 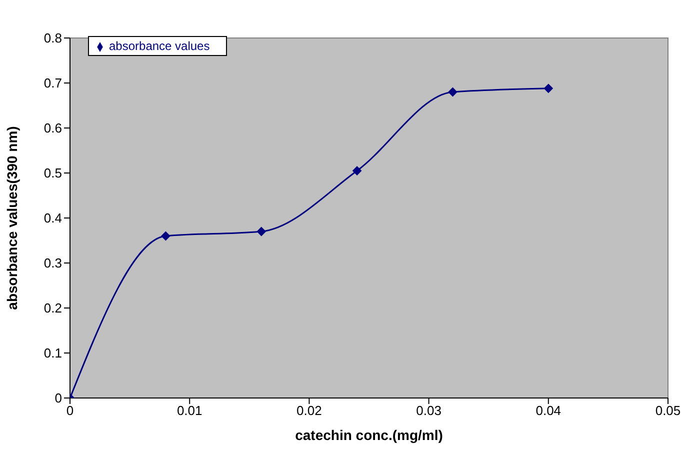 What do you see at coordinates (53, 218) in the screenshot?
I see `y-tick-label: 0.4` at bounding box center [53, 218].